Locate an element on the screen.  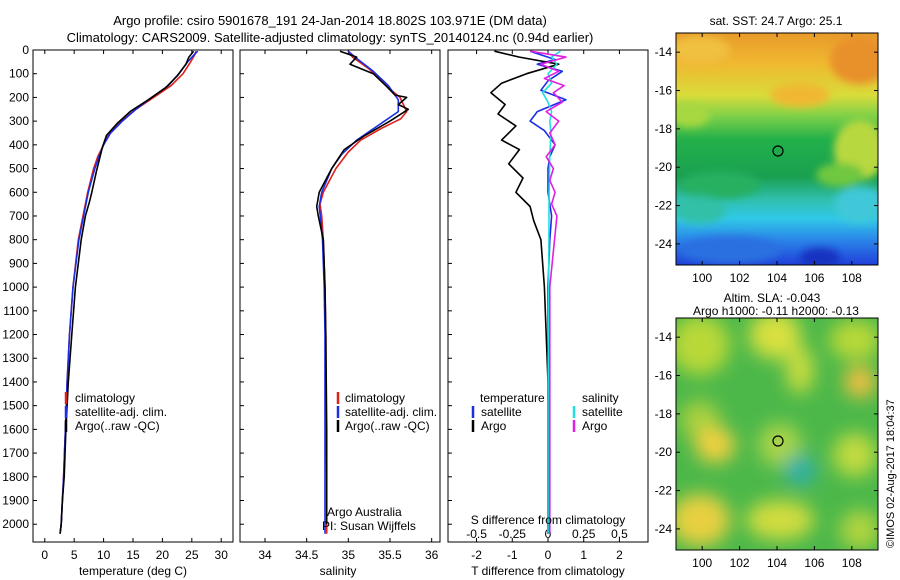
y-tick-label: 1400 is located at coordinates (15, 382).